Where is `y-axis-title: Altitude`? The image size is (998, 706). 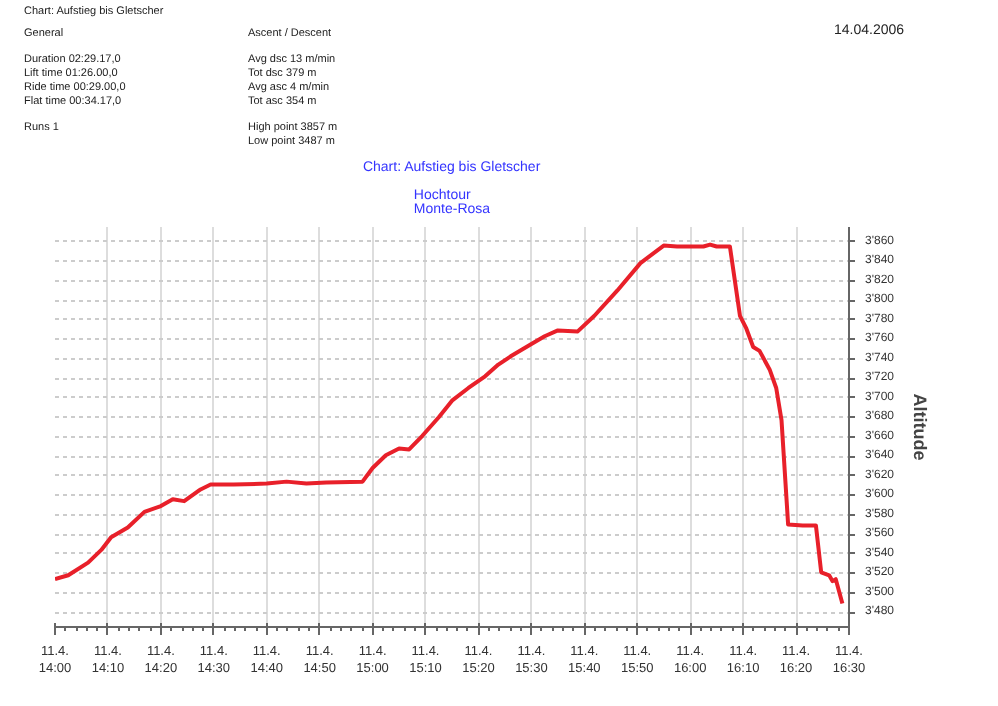
y-axis-title: Altitude is located at coordinates (919, 427).